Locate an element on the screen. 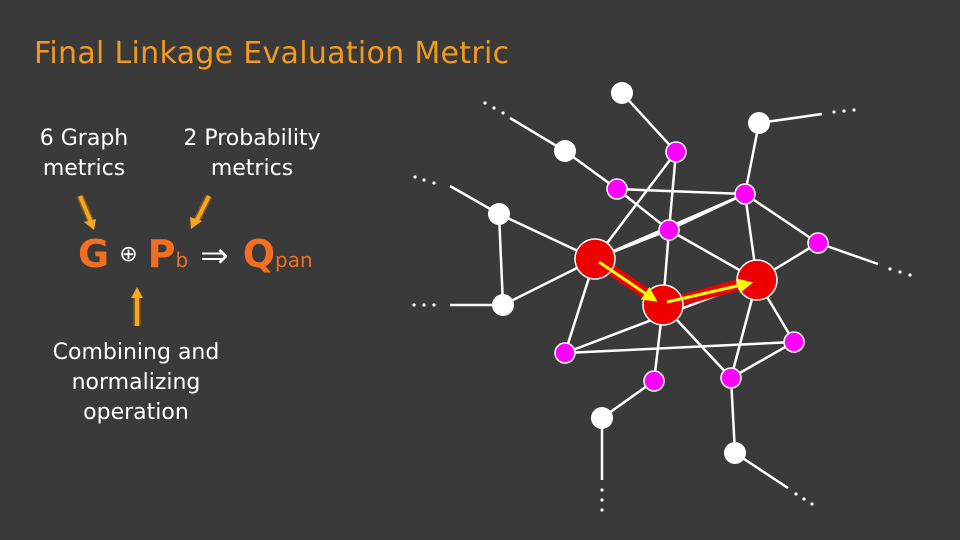  graph-metrics-label: 6 Graph metrics is located at coordinates (84, 154).